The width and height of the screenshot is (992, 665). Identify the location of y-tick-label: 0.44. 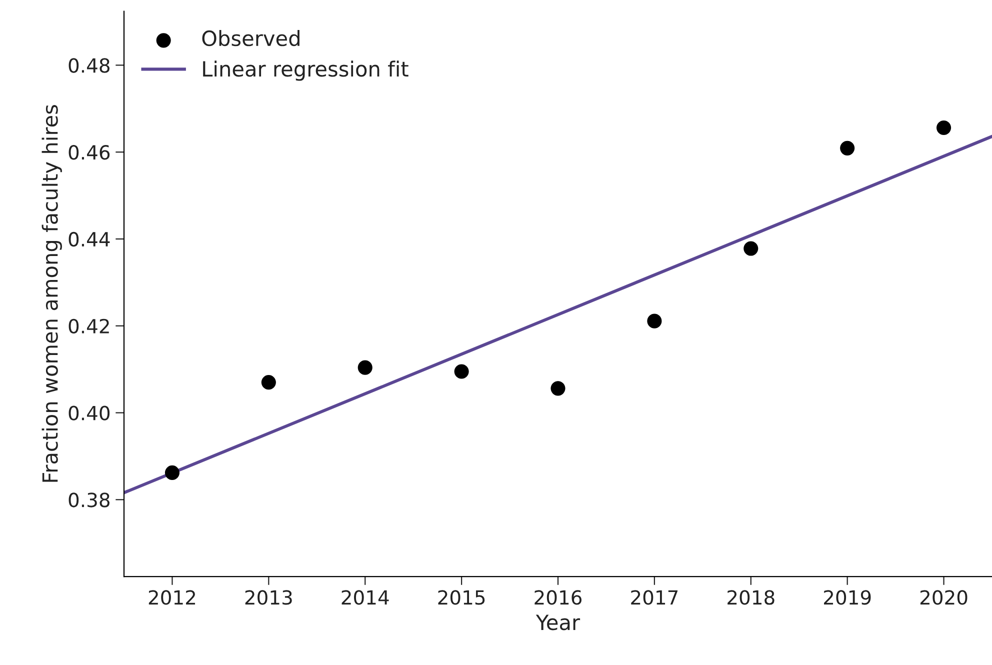
(89, 239).